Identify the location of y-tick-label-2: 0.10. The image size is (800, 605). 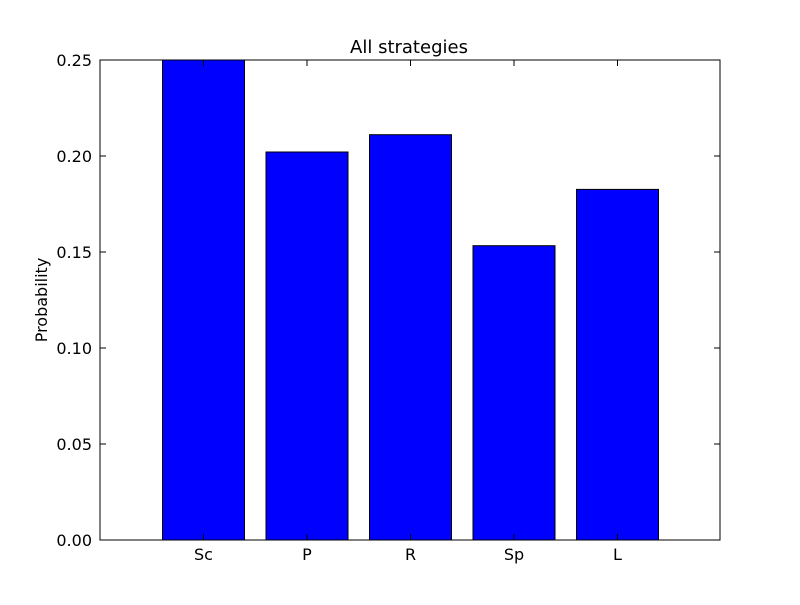
(74, 348).